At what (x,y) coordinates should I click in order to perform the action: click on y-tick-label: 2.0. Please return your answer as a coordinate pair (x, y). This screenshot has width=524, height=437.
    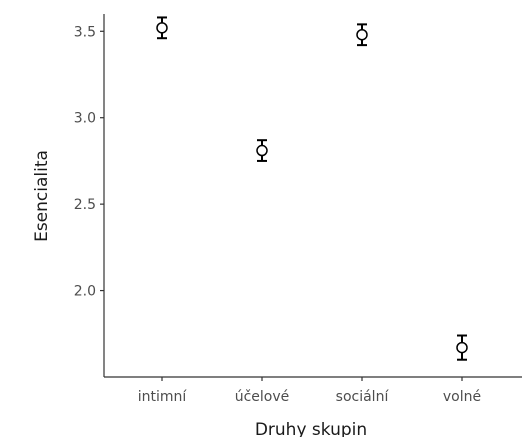
    Looking at the image, I should click on (85, 292).